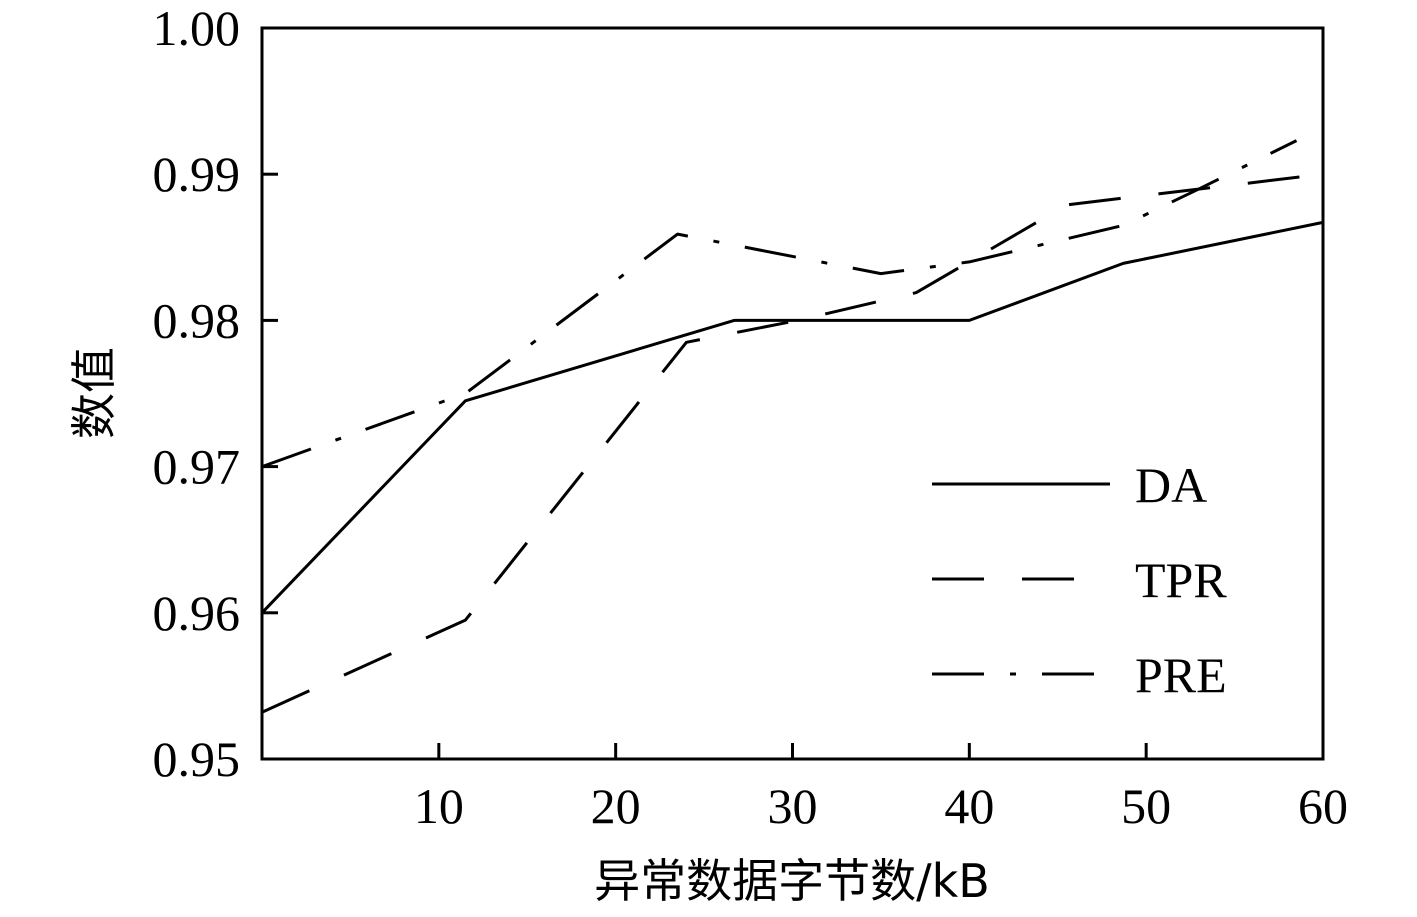 The image size is (1417, 917). Describe the element at coordinates (197, 174) in the screenshot. I see `y-tick-label: 0.99` at that location.